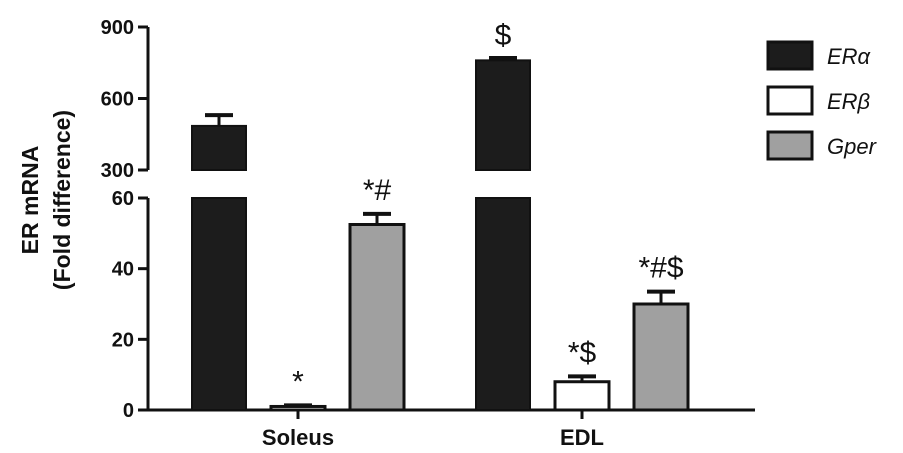  I want to click on legend: ERα ERβ Gper, so click(822, 100).